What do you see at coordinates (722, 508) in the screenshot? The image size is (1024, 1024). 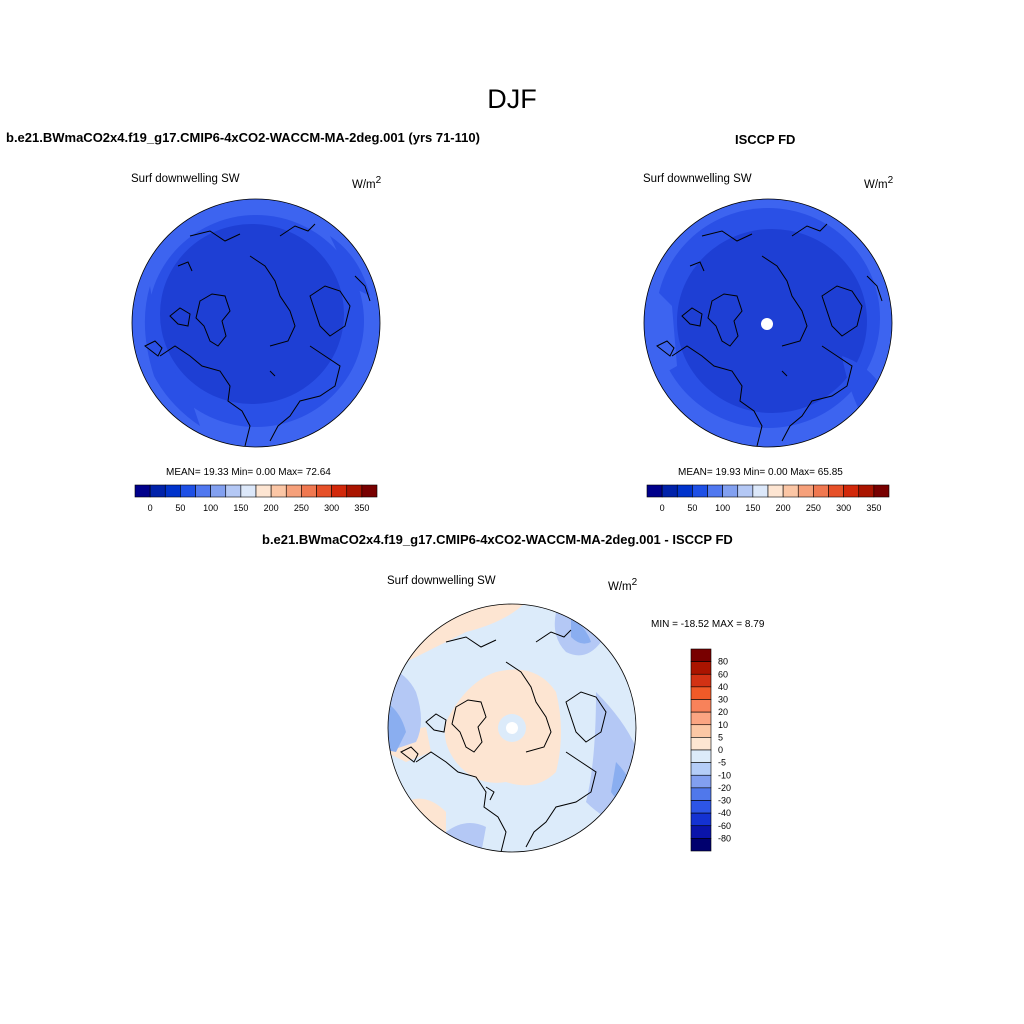 I see `obs-colorbar-tick-label: 100` at bounding box center [722, 508].